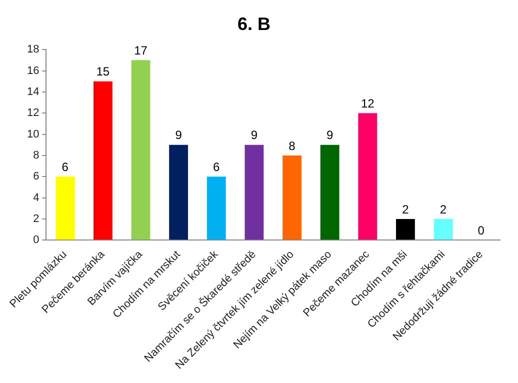 This screenshot has height=383, width=518. I want to click on chart-title: 6. B, so click(254, 24).